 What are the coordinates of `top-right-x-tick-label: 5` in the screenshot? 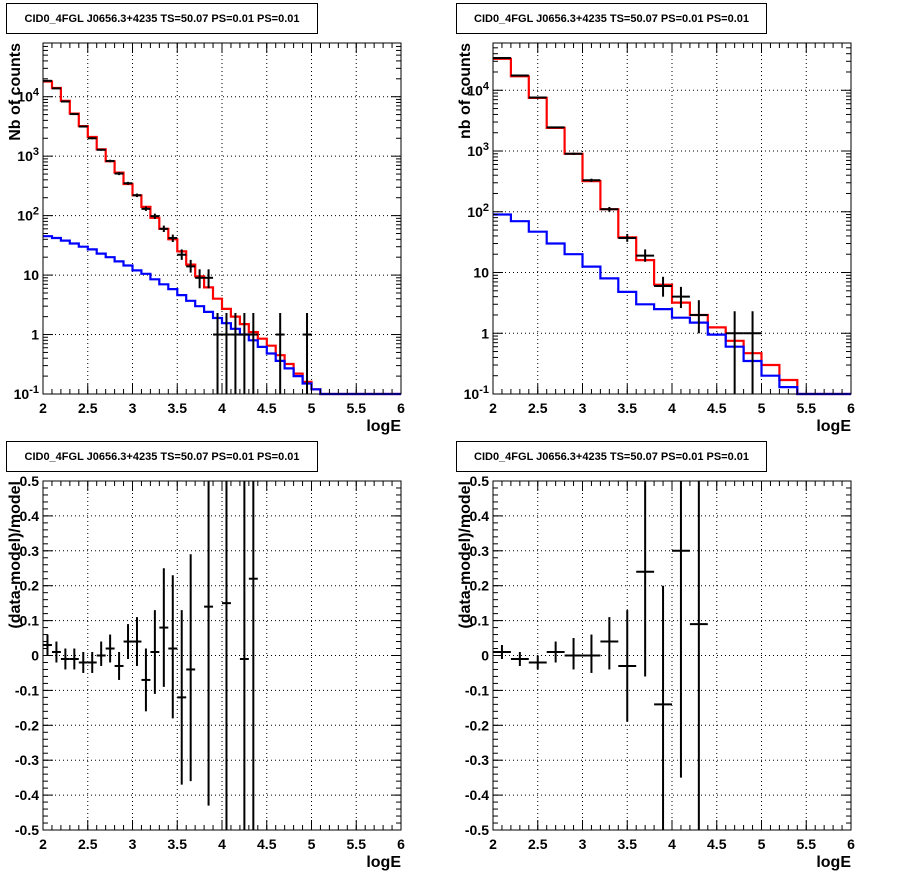 It's located at (762, 408).